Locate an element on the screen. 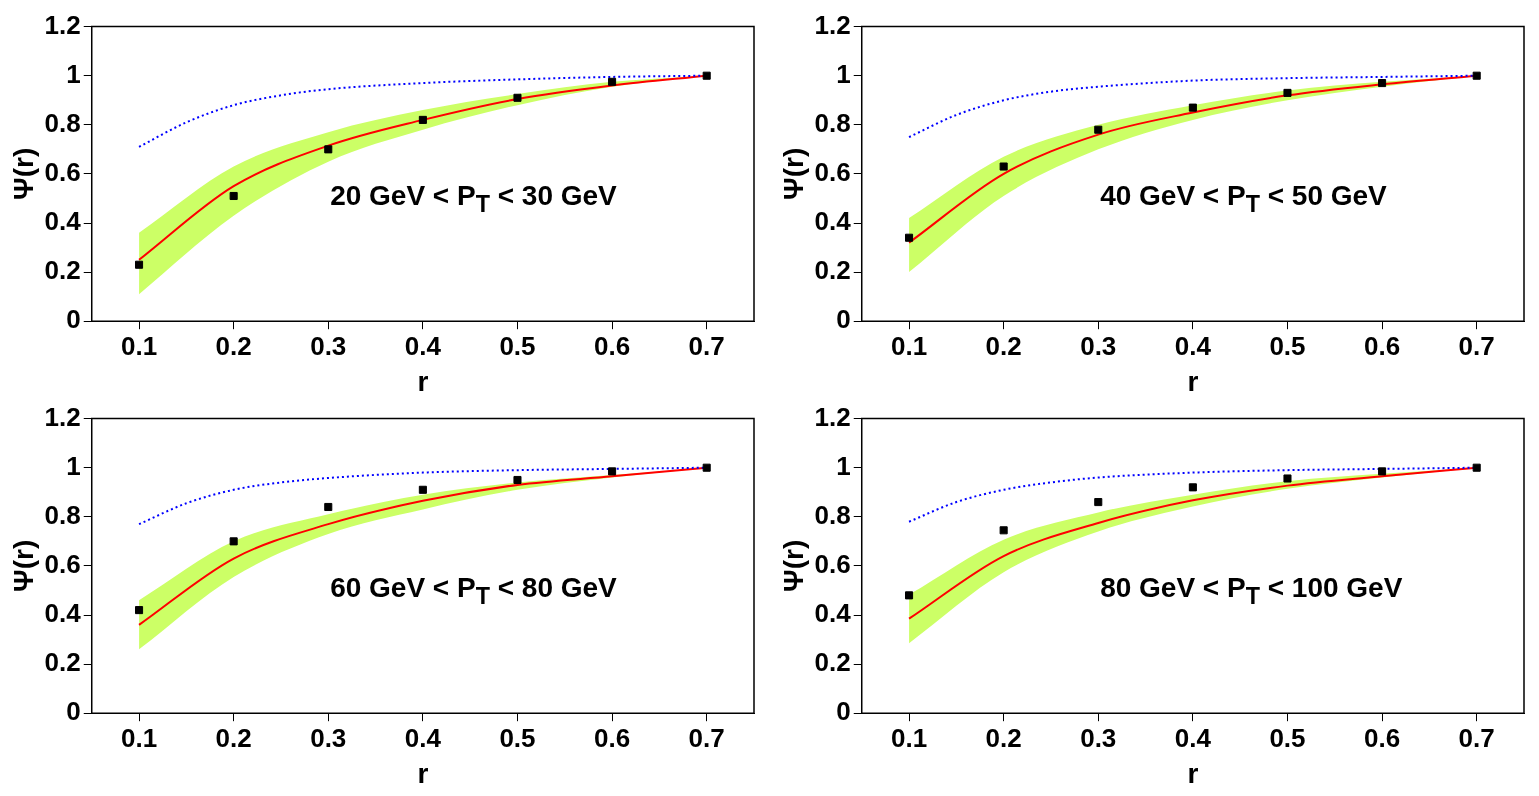  annotation: 40 GeV < P$_{T}$ < 50 GeV is located at coordinates (1243, 198).